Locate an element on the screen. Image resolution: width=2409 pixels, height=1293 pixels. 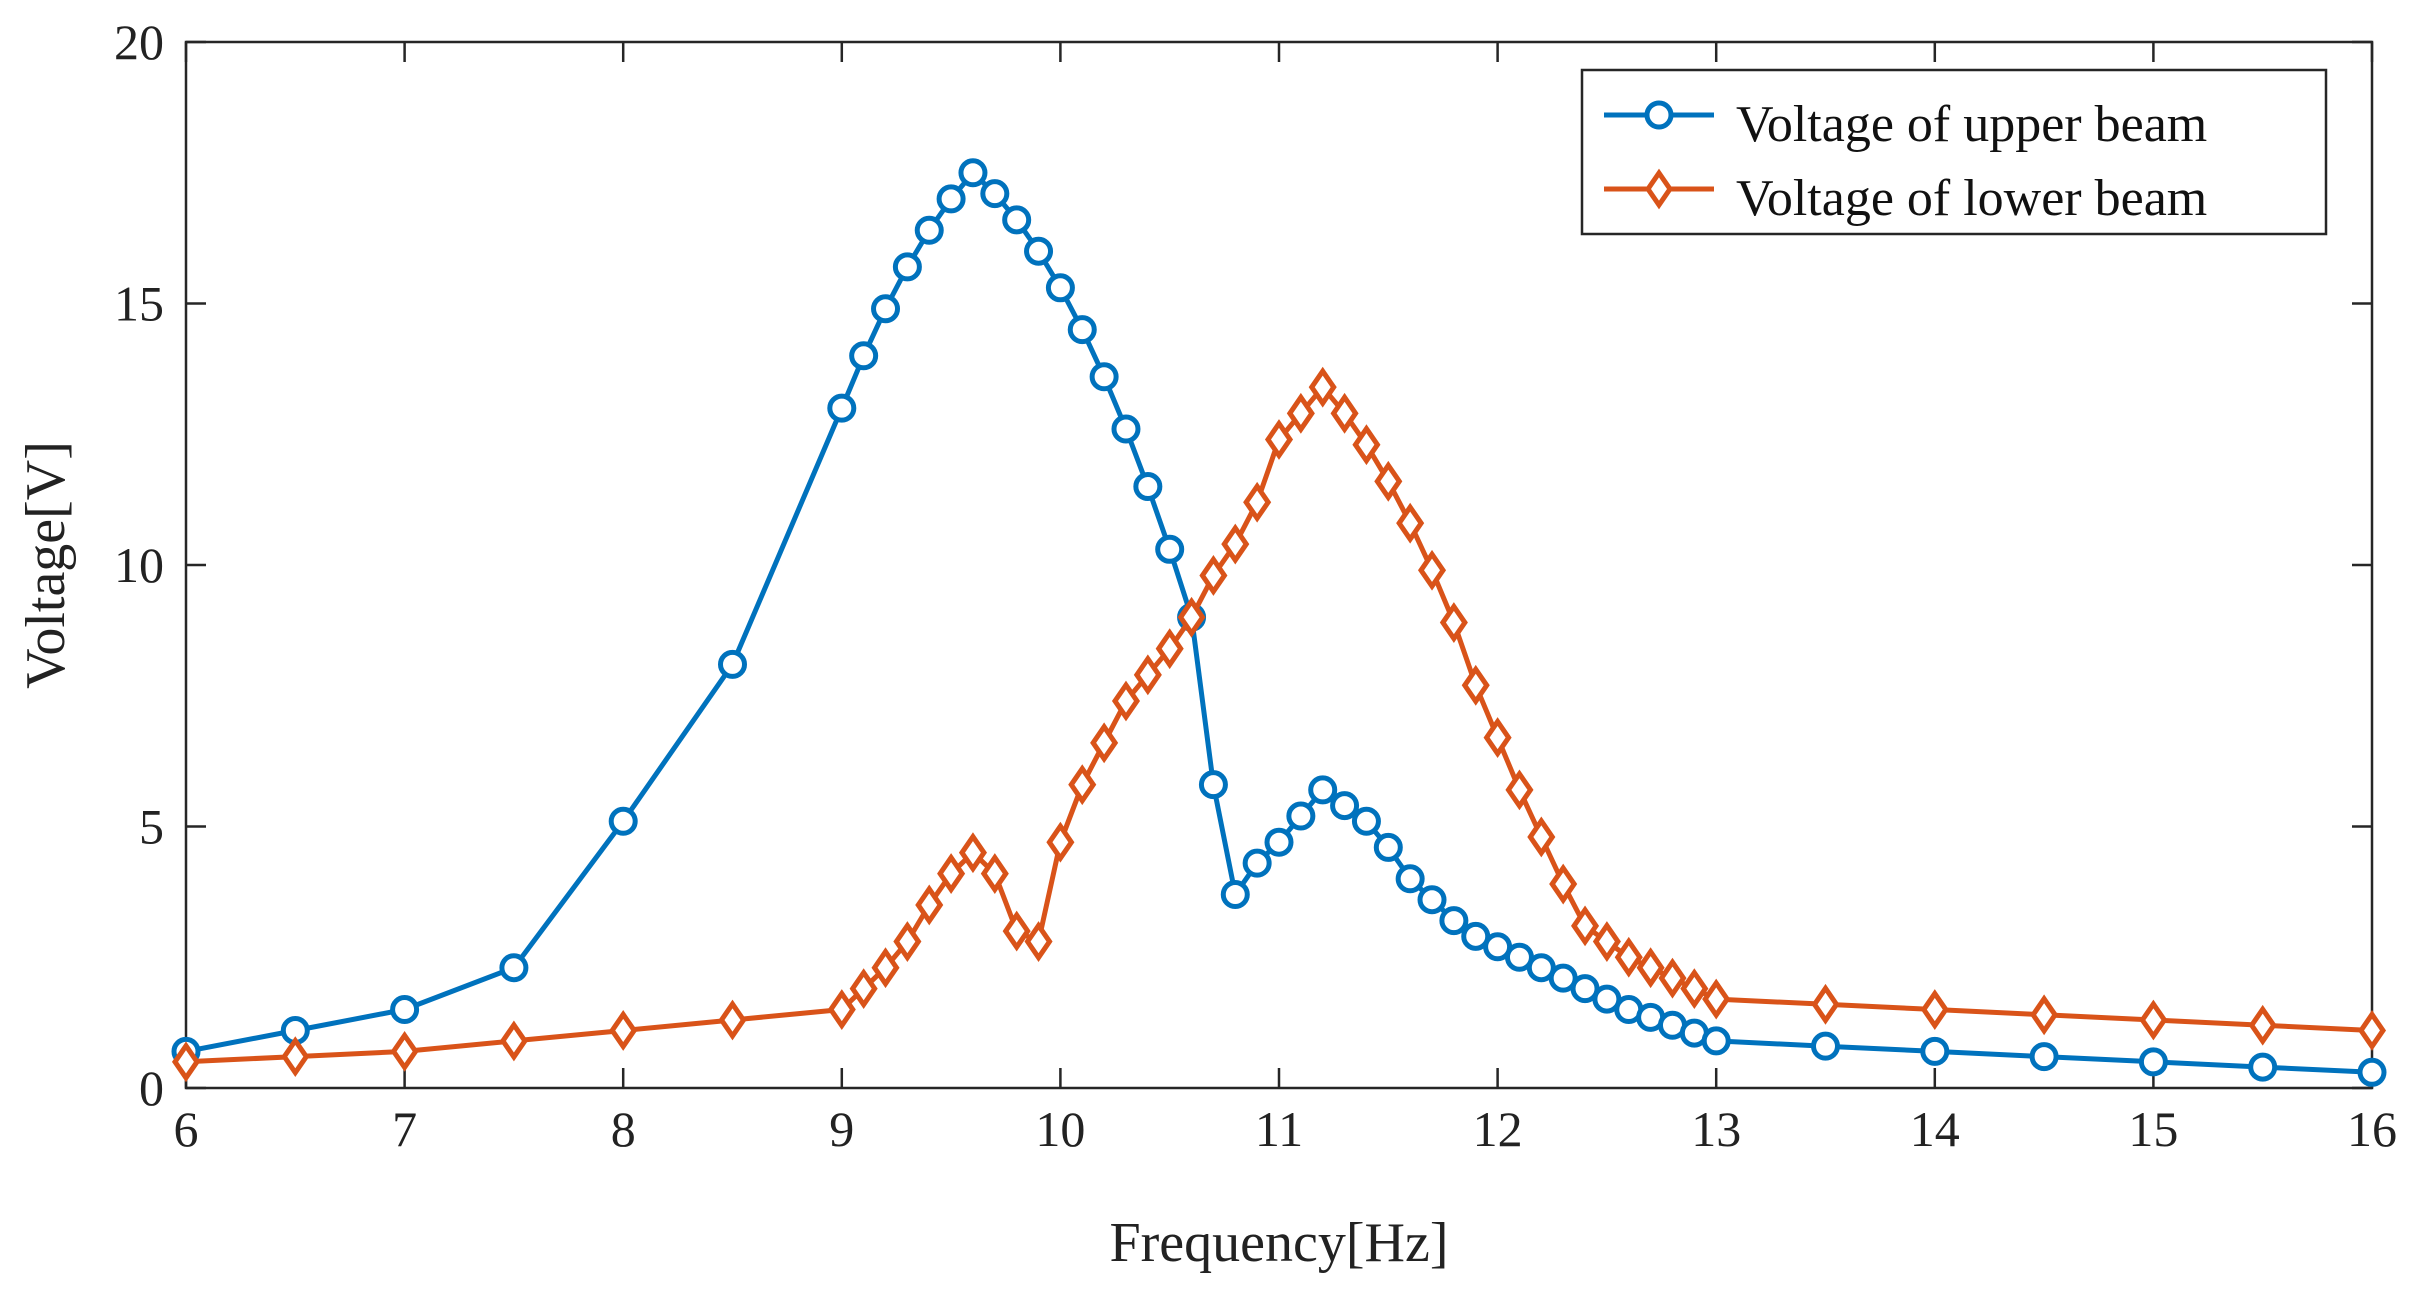
legend-sample-lower-beam is located at coordinates (1659, 189).